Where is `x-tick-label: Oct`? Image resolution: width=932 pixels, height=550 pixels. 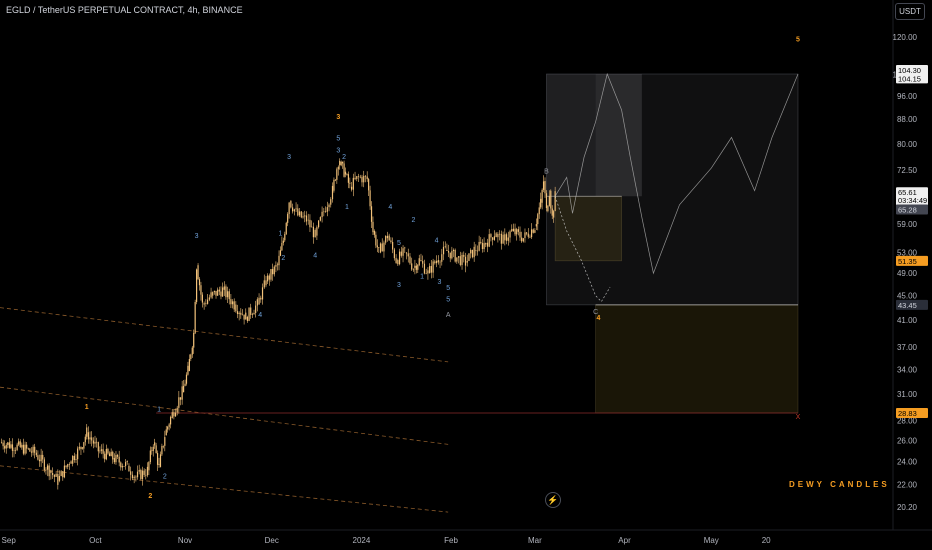 x-tick-label: Oct is located at coordinates (95, 540).